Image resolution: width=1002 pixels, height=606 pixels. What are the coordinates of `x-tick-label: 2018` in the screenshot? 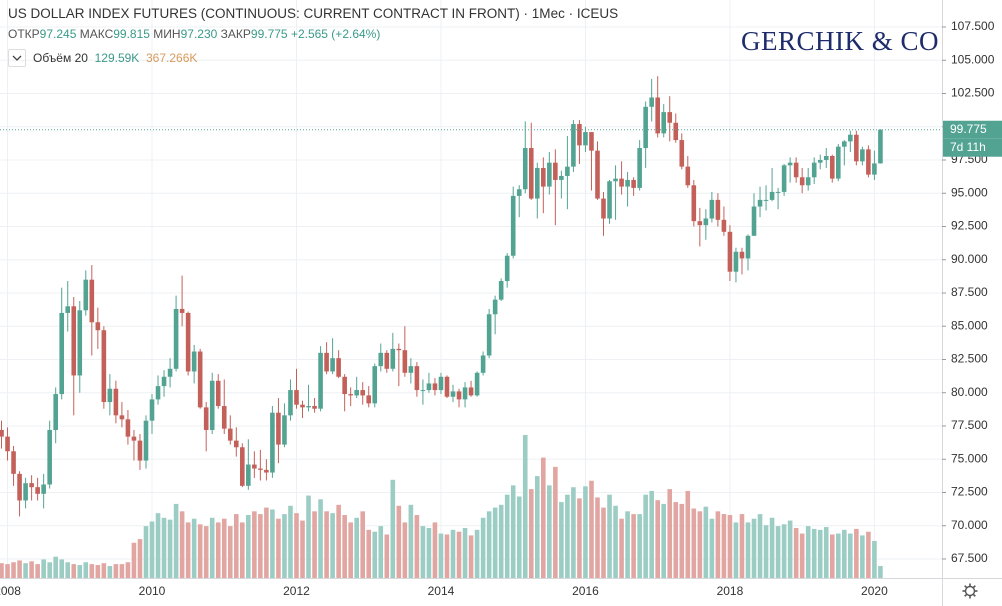 It's located at (730, 591).